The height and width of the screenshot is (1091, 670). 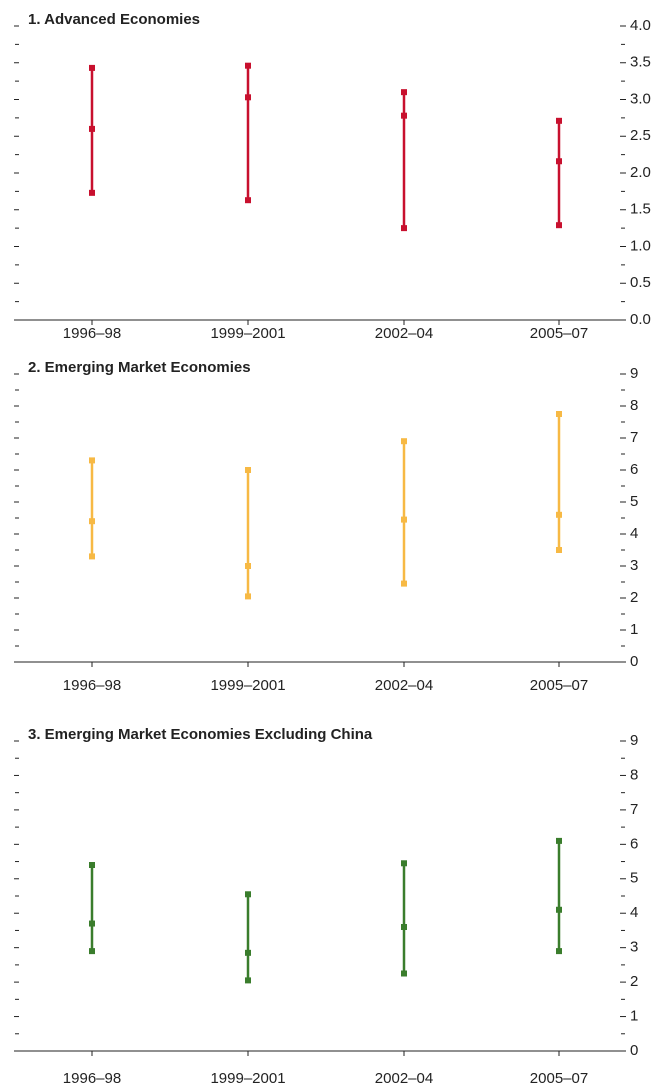 I want to click on y-tick-label: 4.0, so click(x=640, y=25).